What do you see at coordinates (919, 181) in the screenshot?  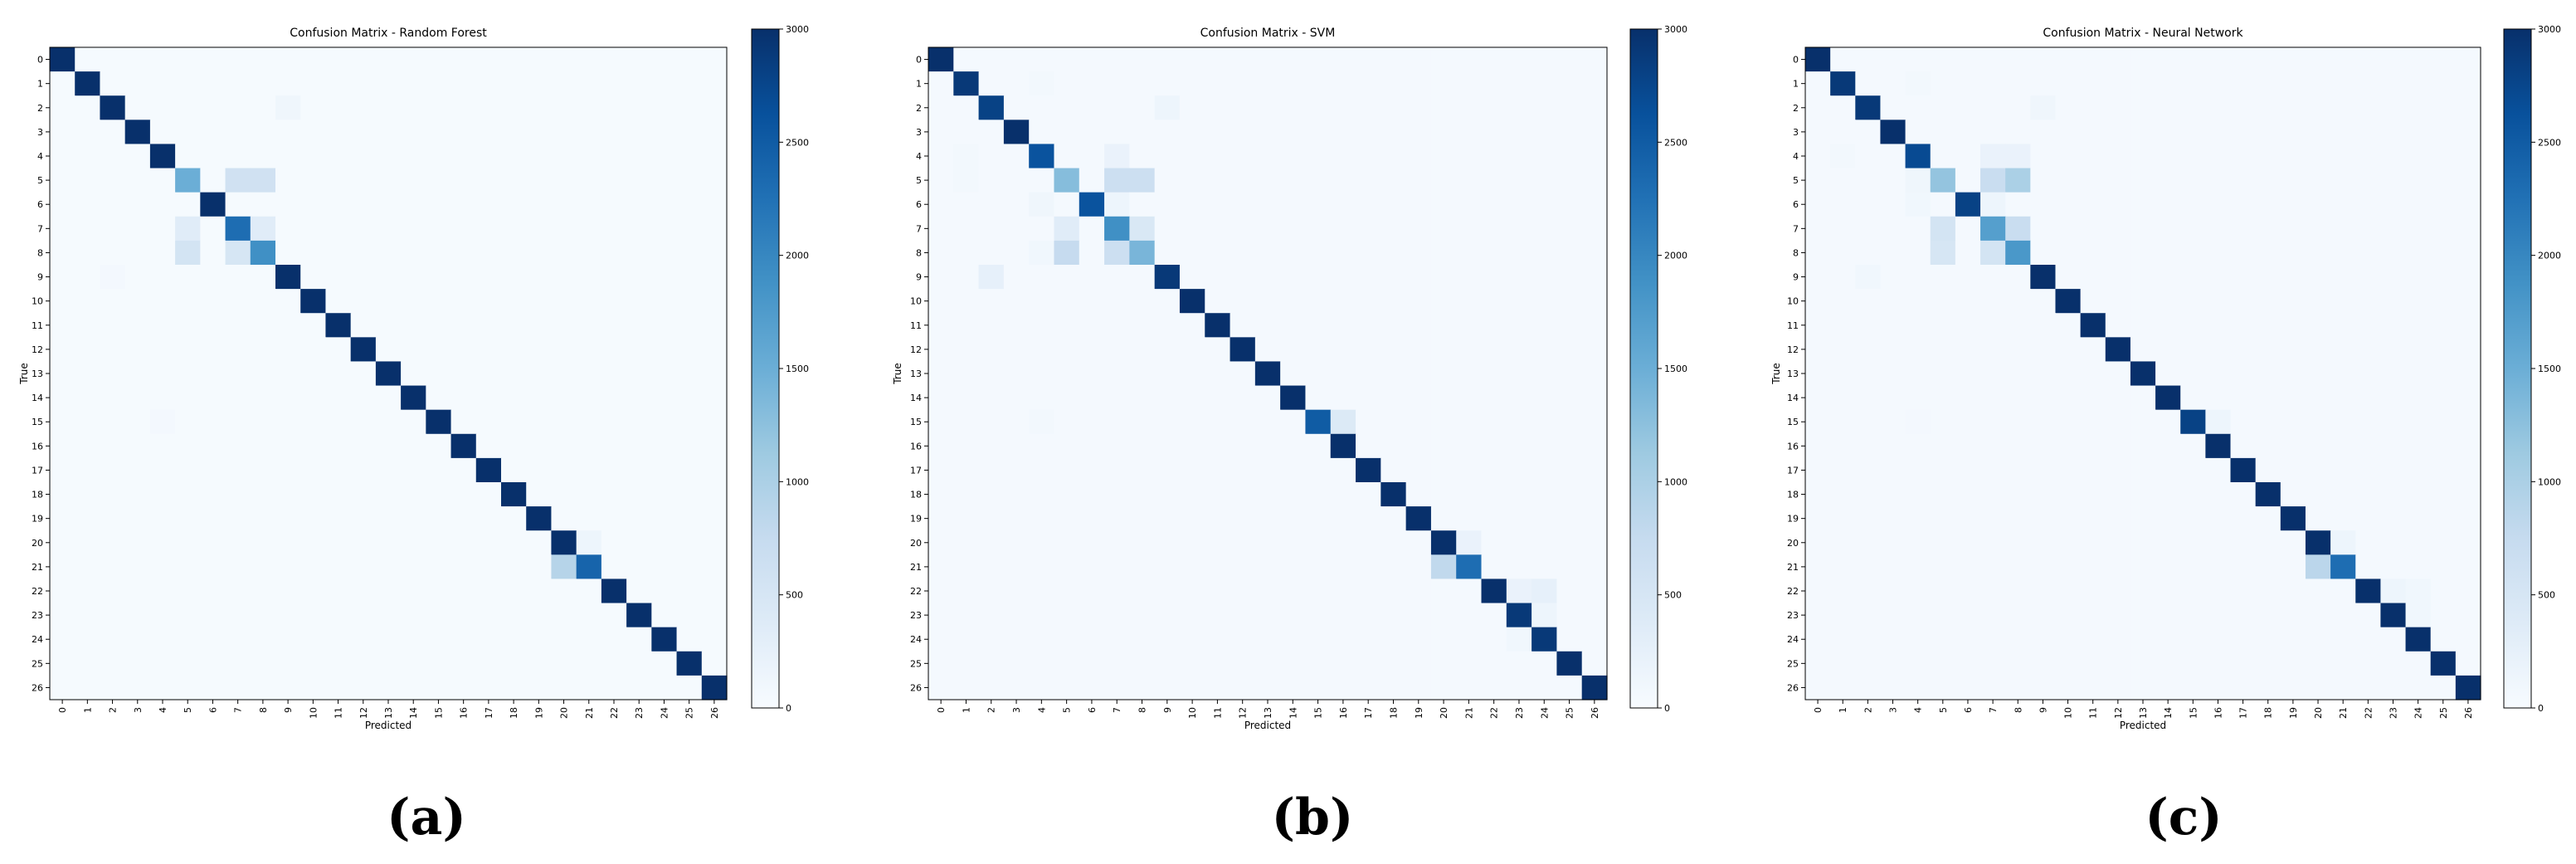 I see `y-tick-label: 5` at bounding box center [919, 181].